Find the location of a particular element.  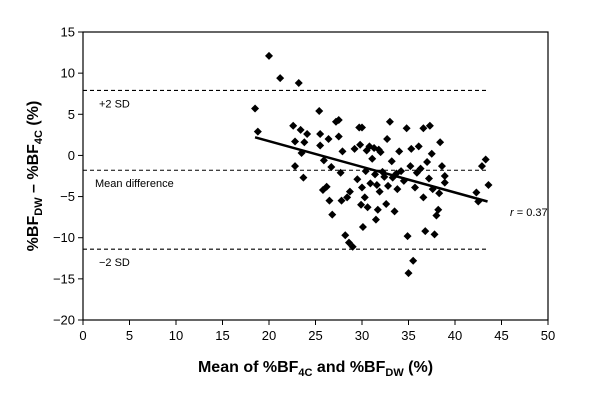

x-tick-label: 40 is located at coordinates (455, 335).